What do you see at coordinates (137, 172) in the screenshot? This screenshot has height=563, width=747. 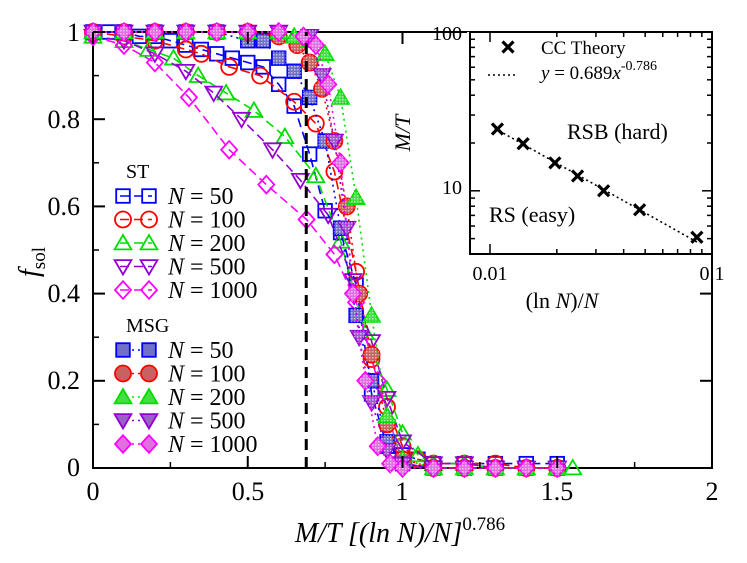 I see `legend-title-st: ST` at bounding box center [137, 172].